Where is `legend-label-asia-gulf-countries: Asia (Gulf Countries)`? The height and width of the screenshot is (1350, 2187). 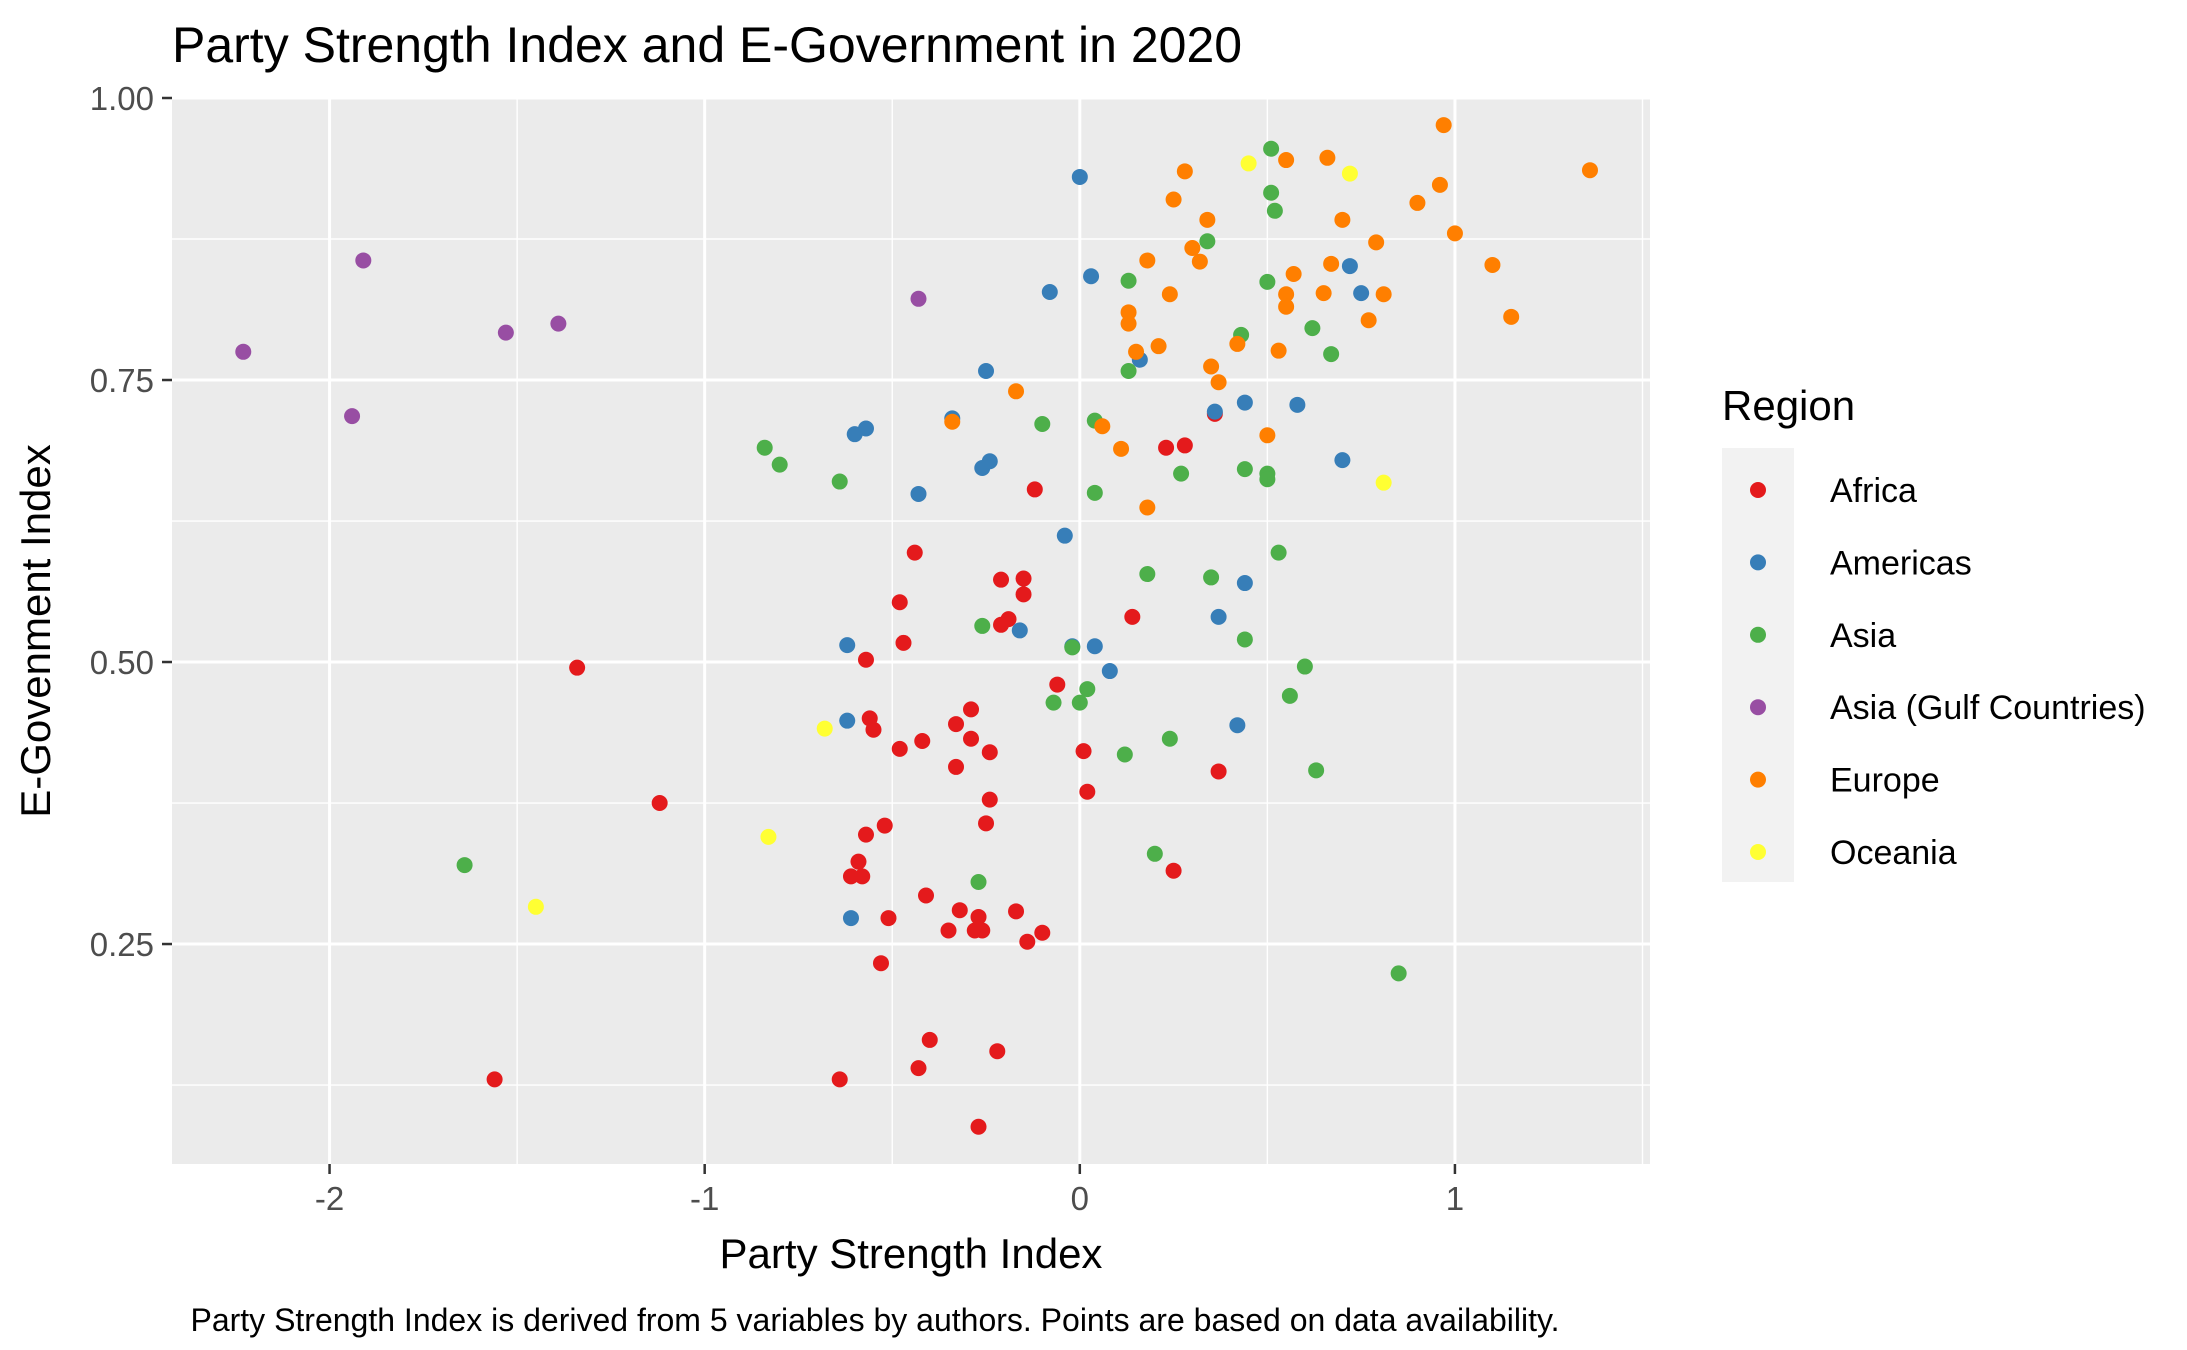 legend-label-asia-gulf-countries: Asia (Gulf Countries) is located at coordinates (1988, 708).